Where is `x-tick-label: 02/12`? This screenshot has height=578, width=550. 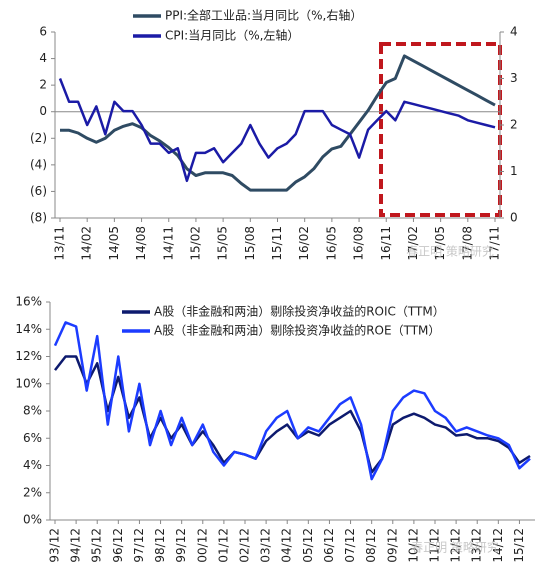 x-tick-label: 02/12 is located at coordinates (245, 545).